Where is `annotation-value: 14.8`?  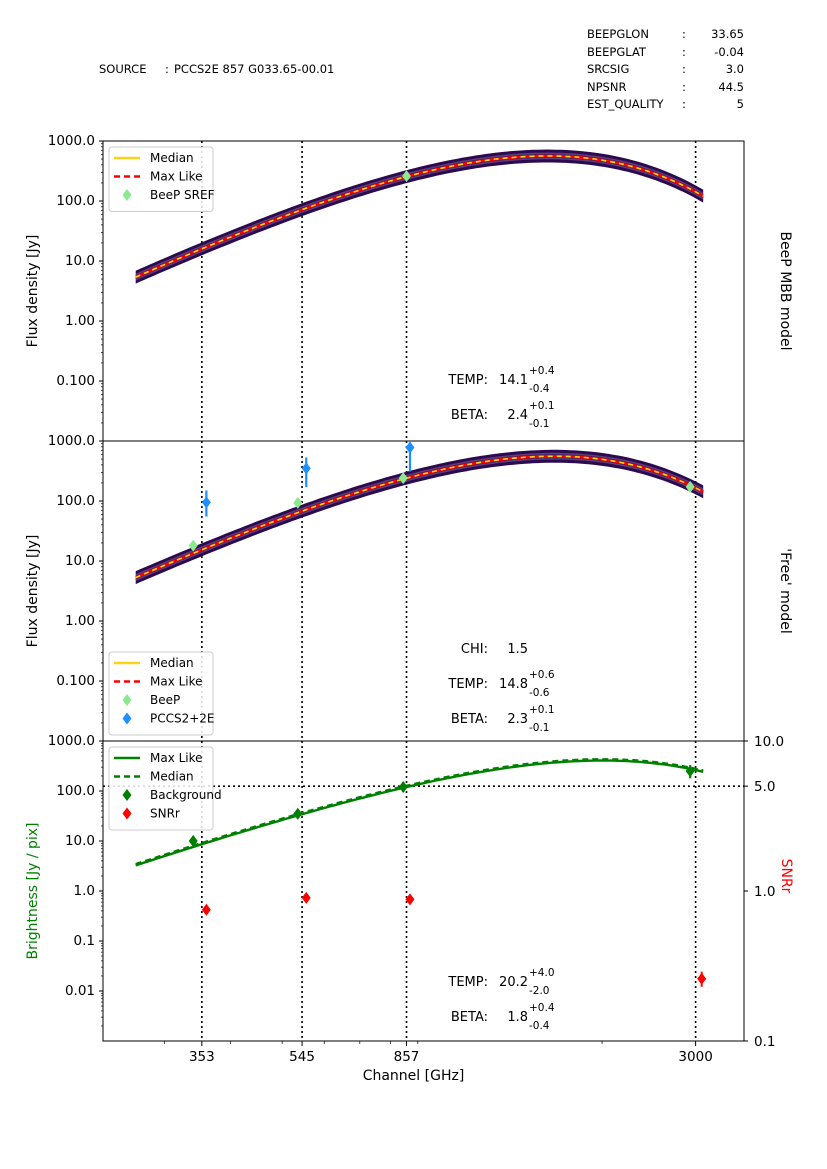
annotation-value: 14.8 is located at coordinates (513, 684).